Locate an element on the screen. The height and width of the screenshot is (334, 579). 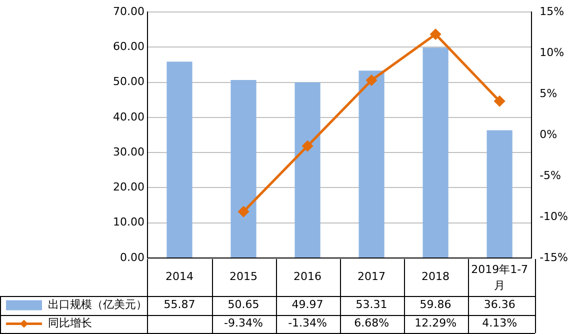
x-tick-label: 2014 is located at coordinates (180, 276).